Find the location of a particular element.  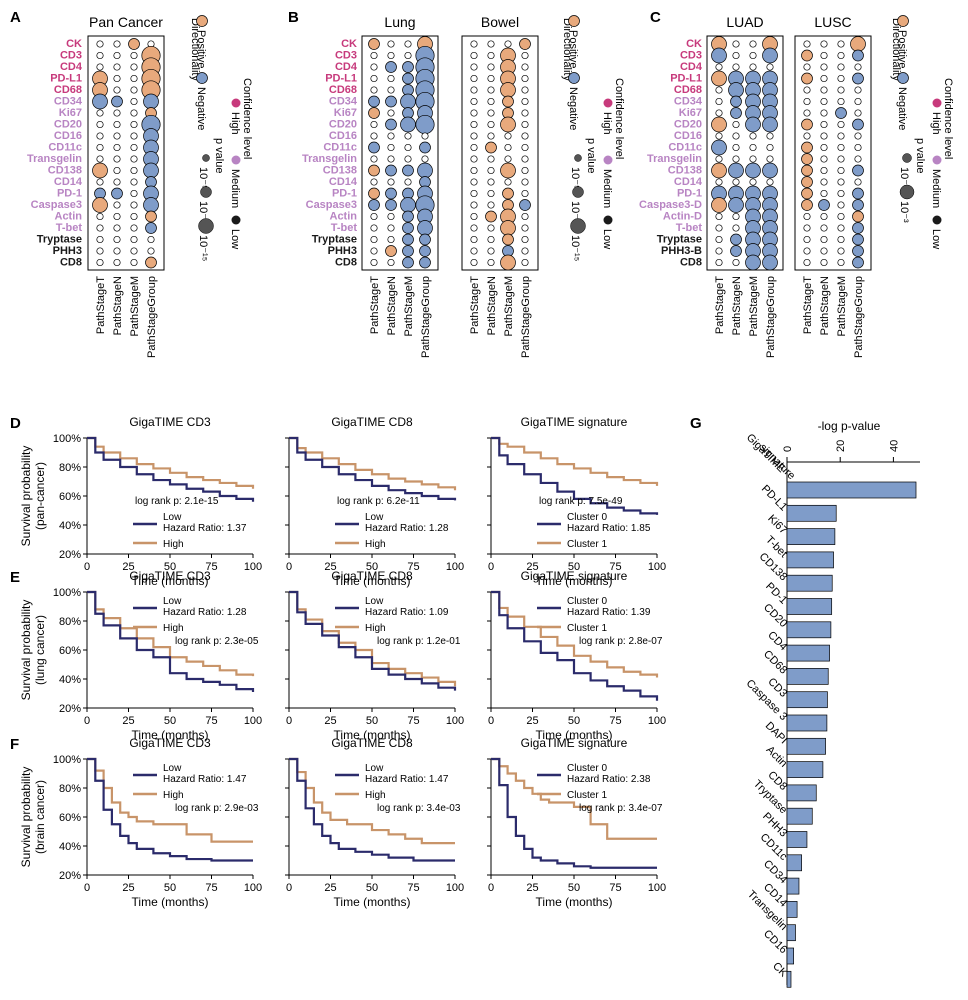

marker-label: PD-1 is located at coordinates (69, 194).